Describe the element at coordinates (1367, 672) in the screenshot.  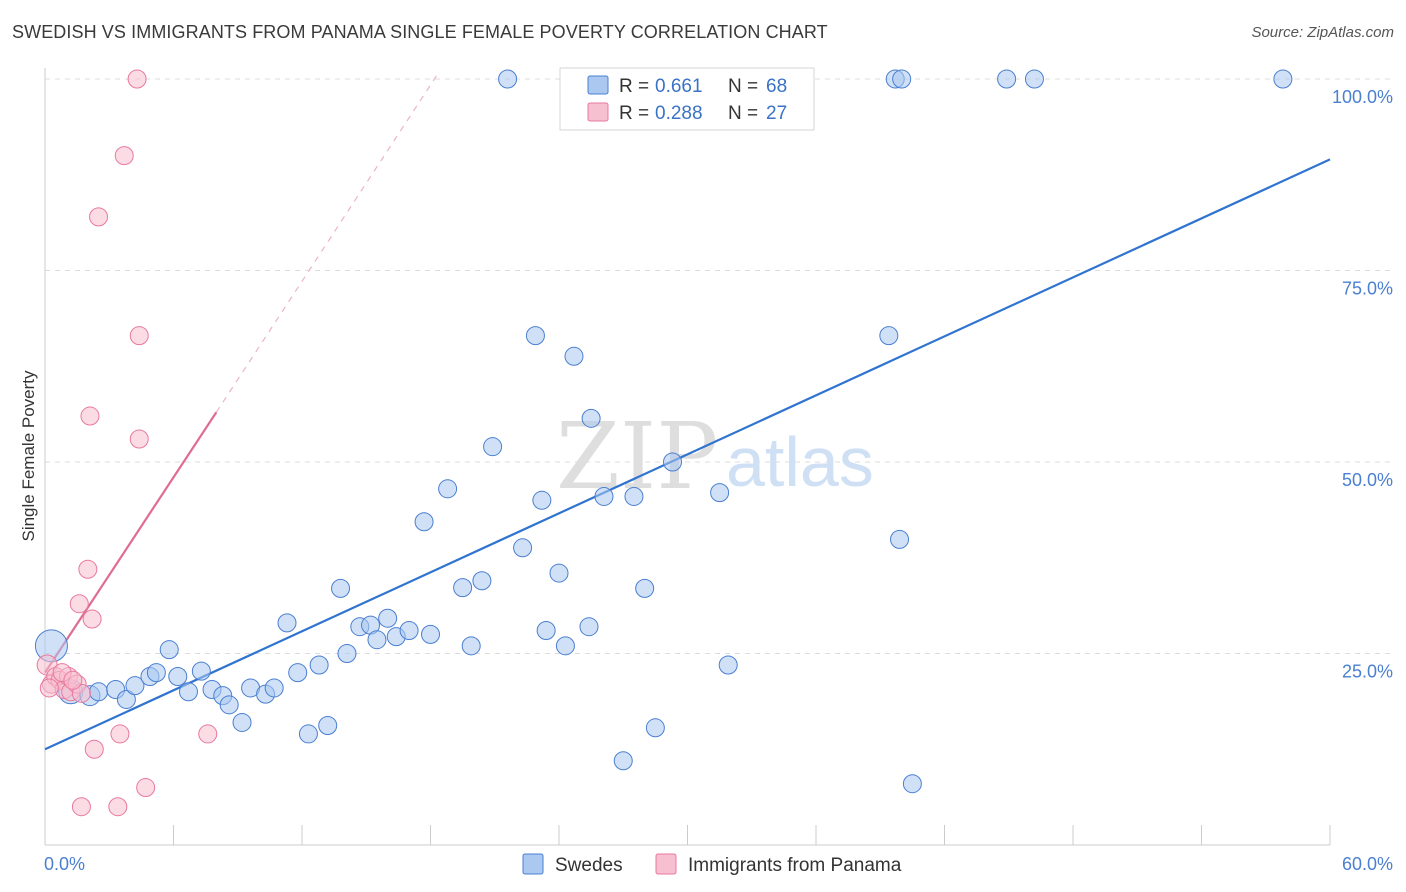
I see `y-tick-label: 25.0%` at that location.